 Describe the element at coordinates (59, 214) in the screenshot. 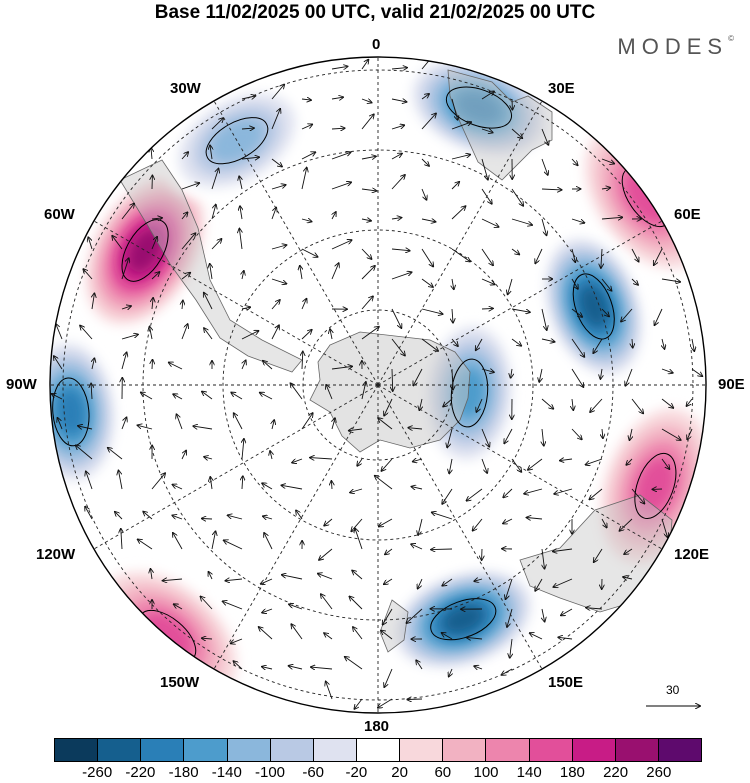

I see `lon-label-60w: 60W` at that location.